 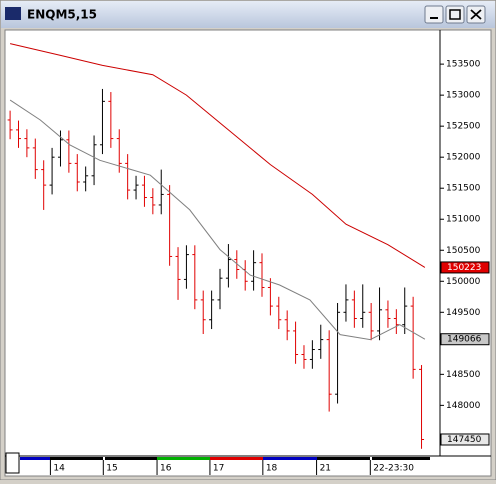 I want to click on session-strip, so click(x=225, y=458).